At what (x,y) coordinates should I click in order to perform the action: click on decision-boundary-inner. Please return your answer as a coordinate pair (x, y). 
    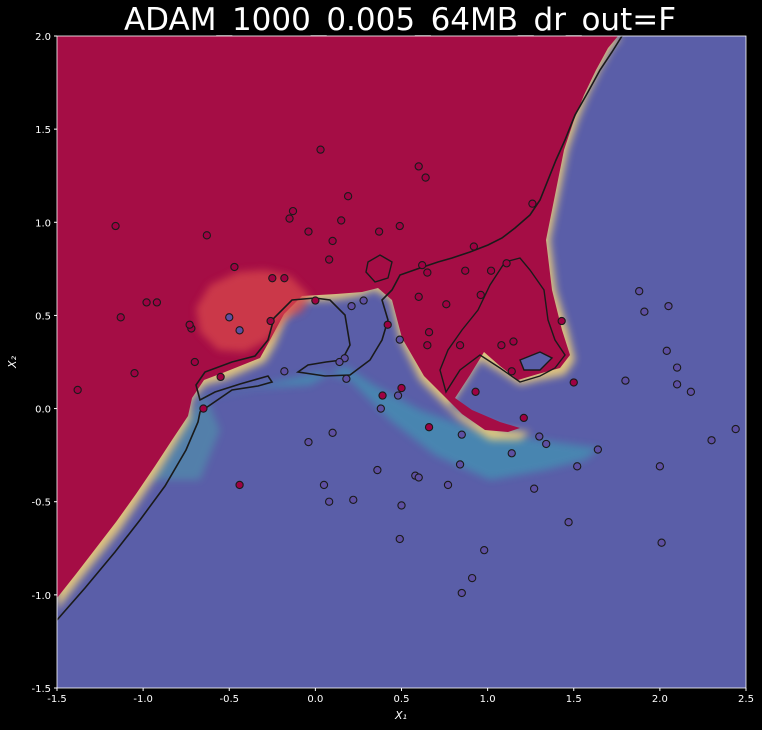
    Looking at the image, I should click on (502, 325).